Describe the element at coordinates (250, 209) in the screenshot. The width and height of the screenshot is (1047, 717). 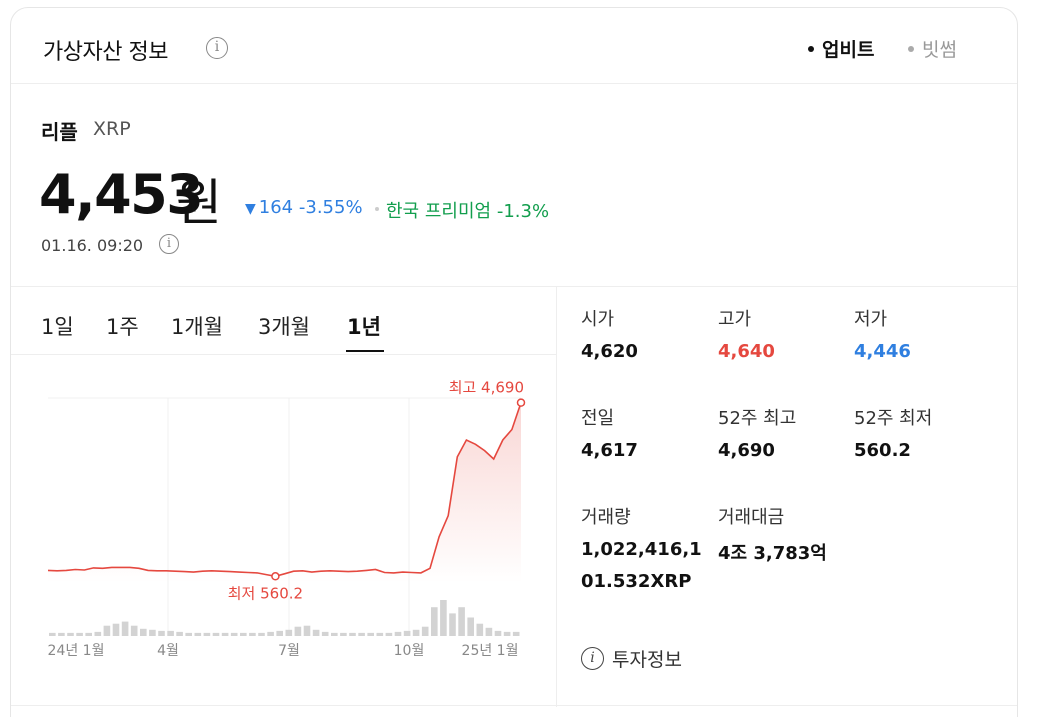
I see `down-triangle-icon: ▼` at that location.